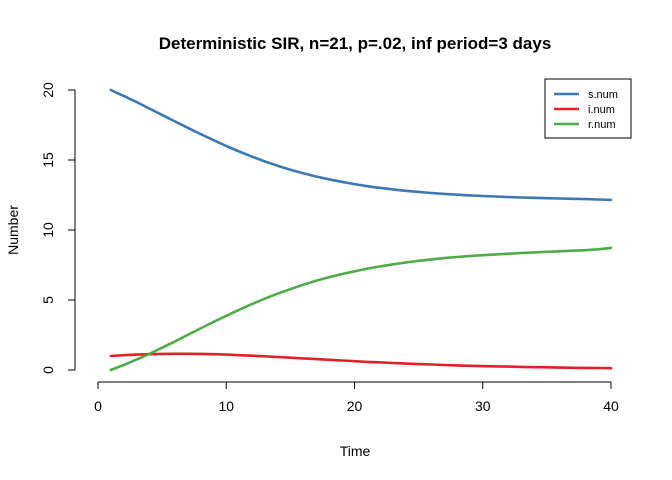 The width and height of the screenshot is (672, 480). What do you see at coordinates (603, 95) in the screenshot?
I see `legend-label: s.num` at bounding box center [603, 95].